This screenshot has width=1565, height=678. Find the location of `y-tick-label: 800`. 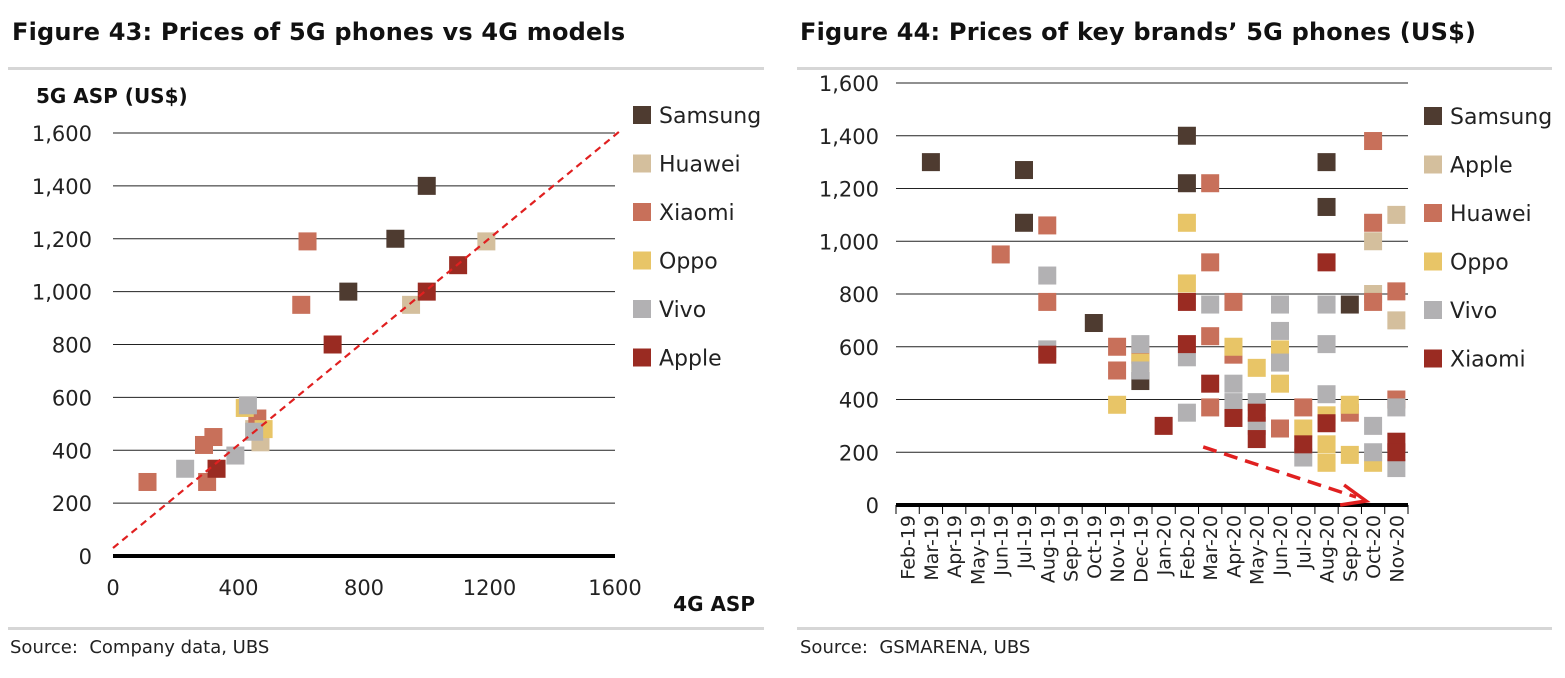

y-tick-label: 800 is located at coordinates (859, 295).